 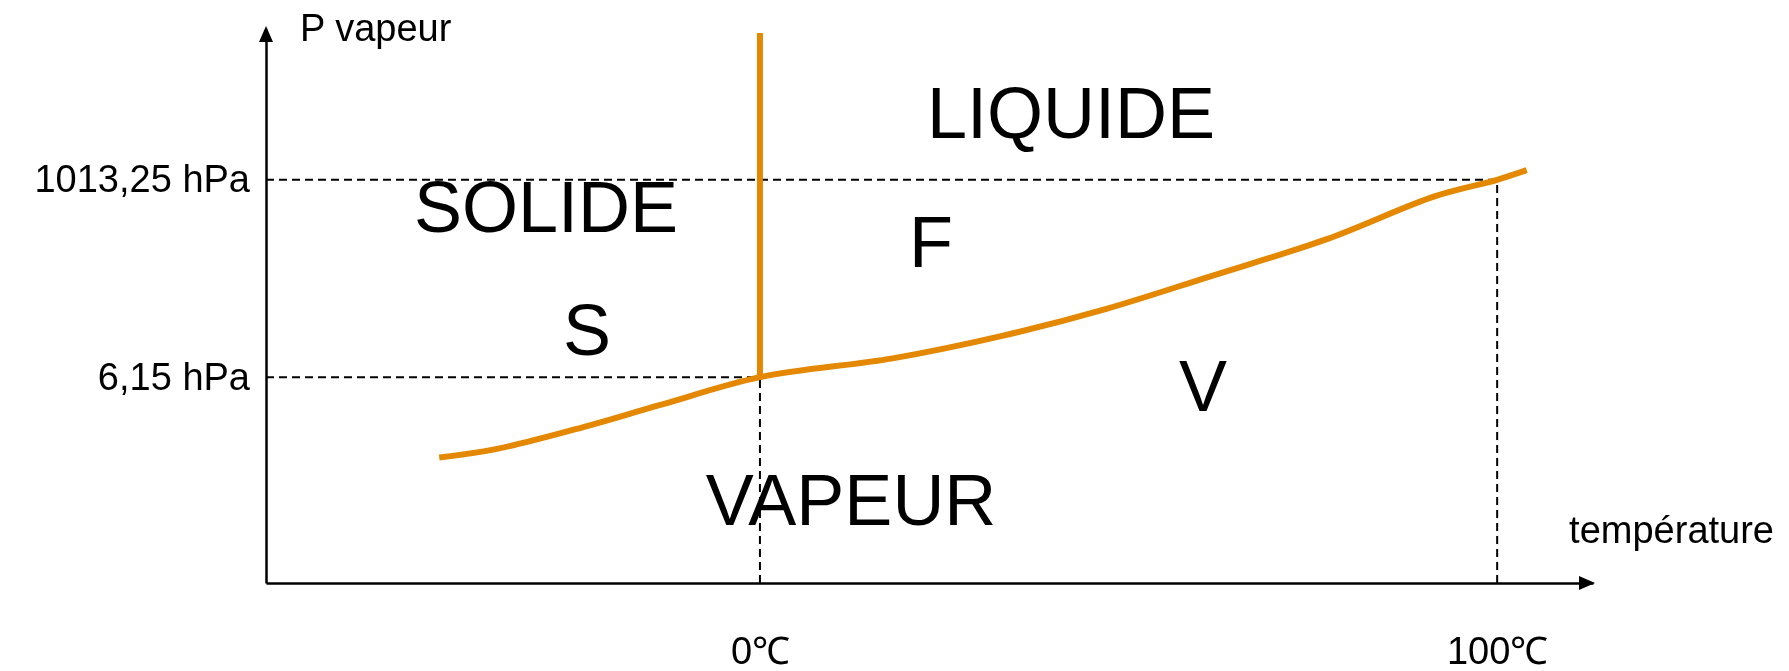 I want to click on annotation: LIQUIDE, so click(x=1071, y=112).